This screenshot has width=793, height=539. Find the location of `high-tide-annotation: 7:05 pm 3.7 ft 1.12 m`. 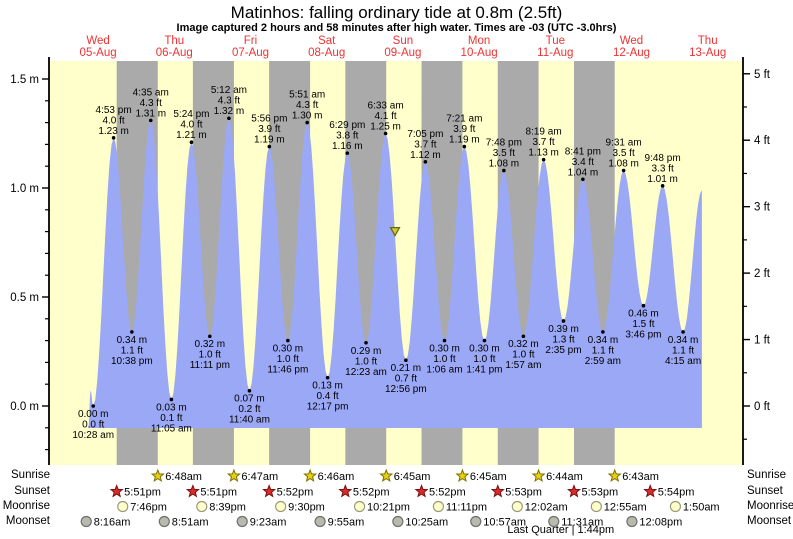

high-tide-annotation: 7:05 pm 3.7 ft 1.12 m is located at coordinates (425, 145).